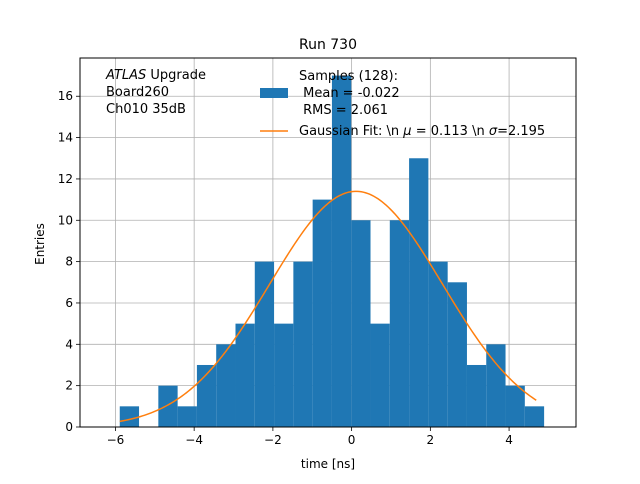  Describe the element at coordinates (69, 386) in the screenshot. I see `y-tick-label: 2` at that location.